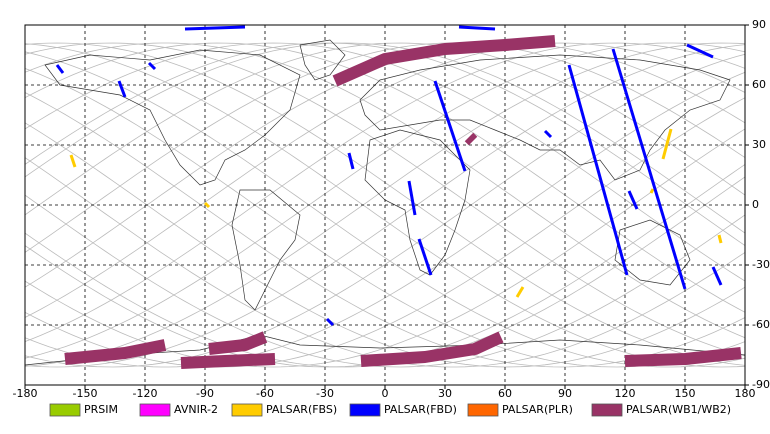 The width and height of the screenshot is (770, 434). Describe the element at coordinates (745, 393) in the screenshot. I see `x-tick-label: 180` at that location.